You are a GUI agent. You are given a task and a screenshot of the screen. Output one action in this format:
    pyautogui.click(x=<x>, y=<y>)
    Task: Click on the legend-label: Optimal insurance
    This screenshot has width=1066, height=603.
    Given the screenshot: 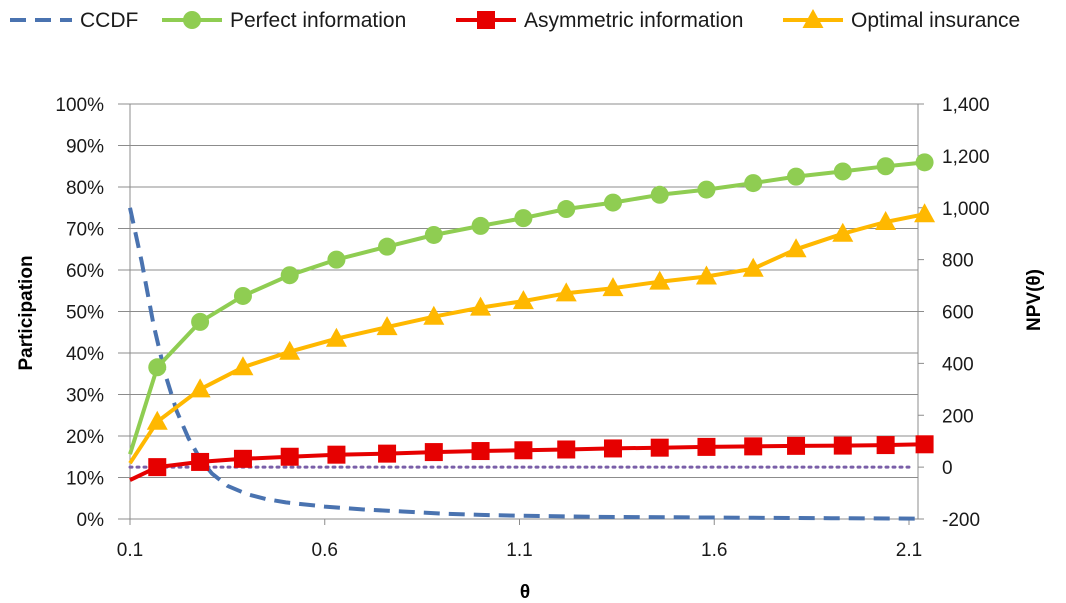 What is the action you would take?
    pyautogui.click(x=935, y=20)
    